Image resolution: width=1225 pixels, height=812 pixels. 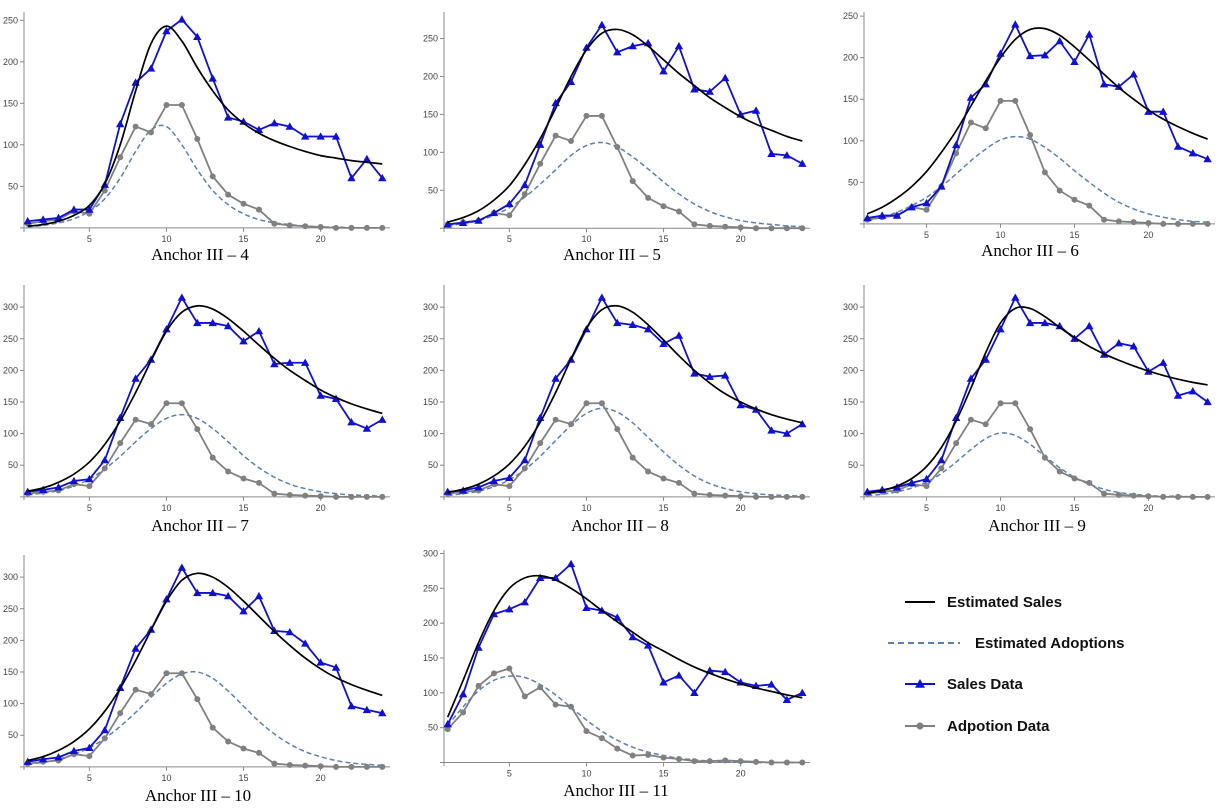 I want to click on chart-panel-1: 5 10 15 20 50 100 150 200 250 Anchor III – 4, so click(x=196, y=138).